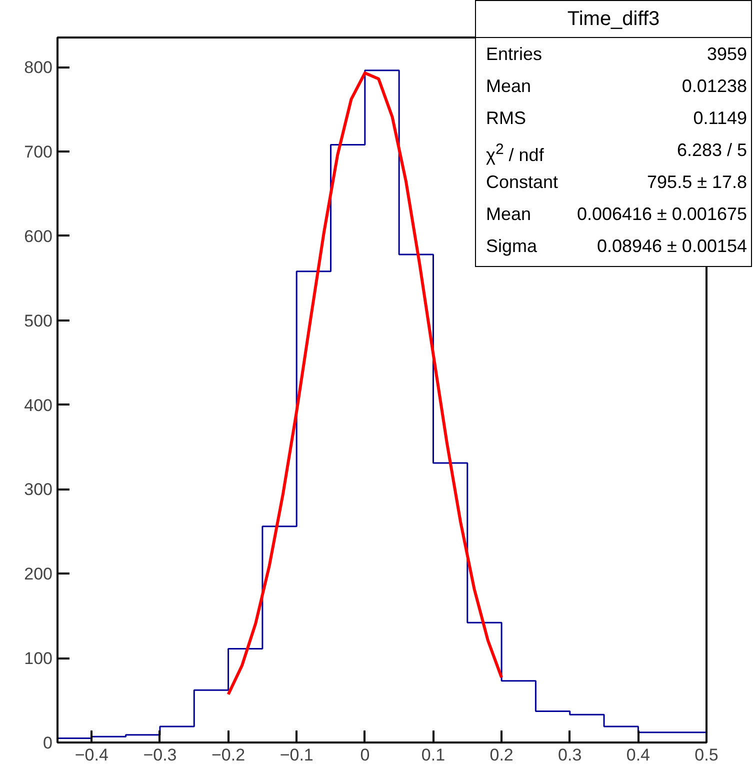 The height and width of the screenshot is (776, 754). I want to click on y-tick-label: 700, so click(38, 152).